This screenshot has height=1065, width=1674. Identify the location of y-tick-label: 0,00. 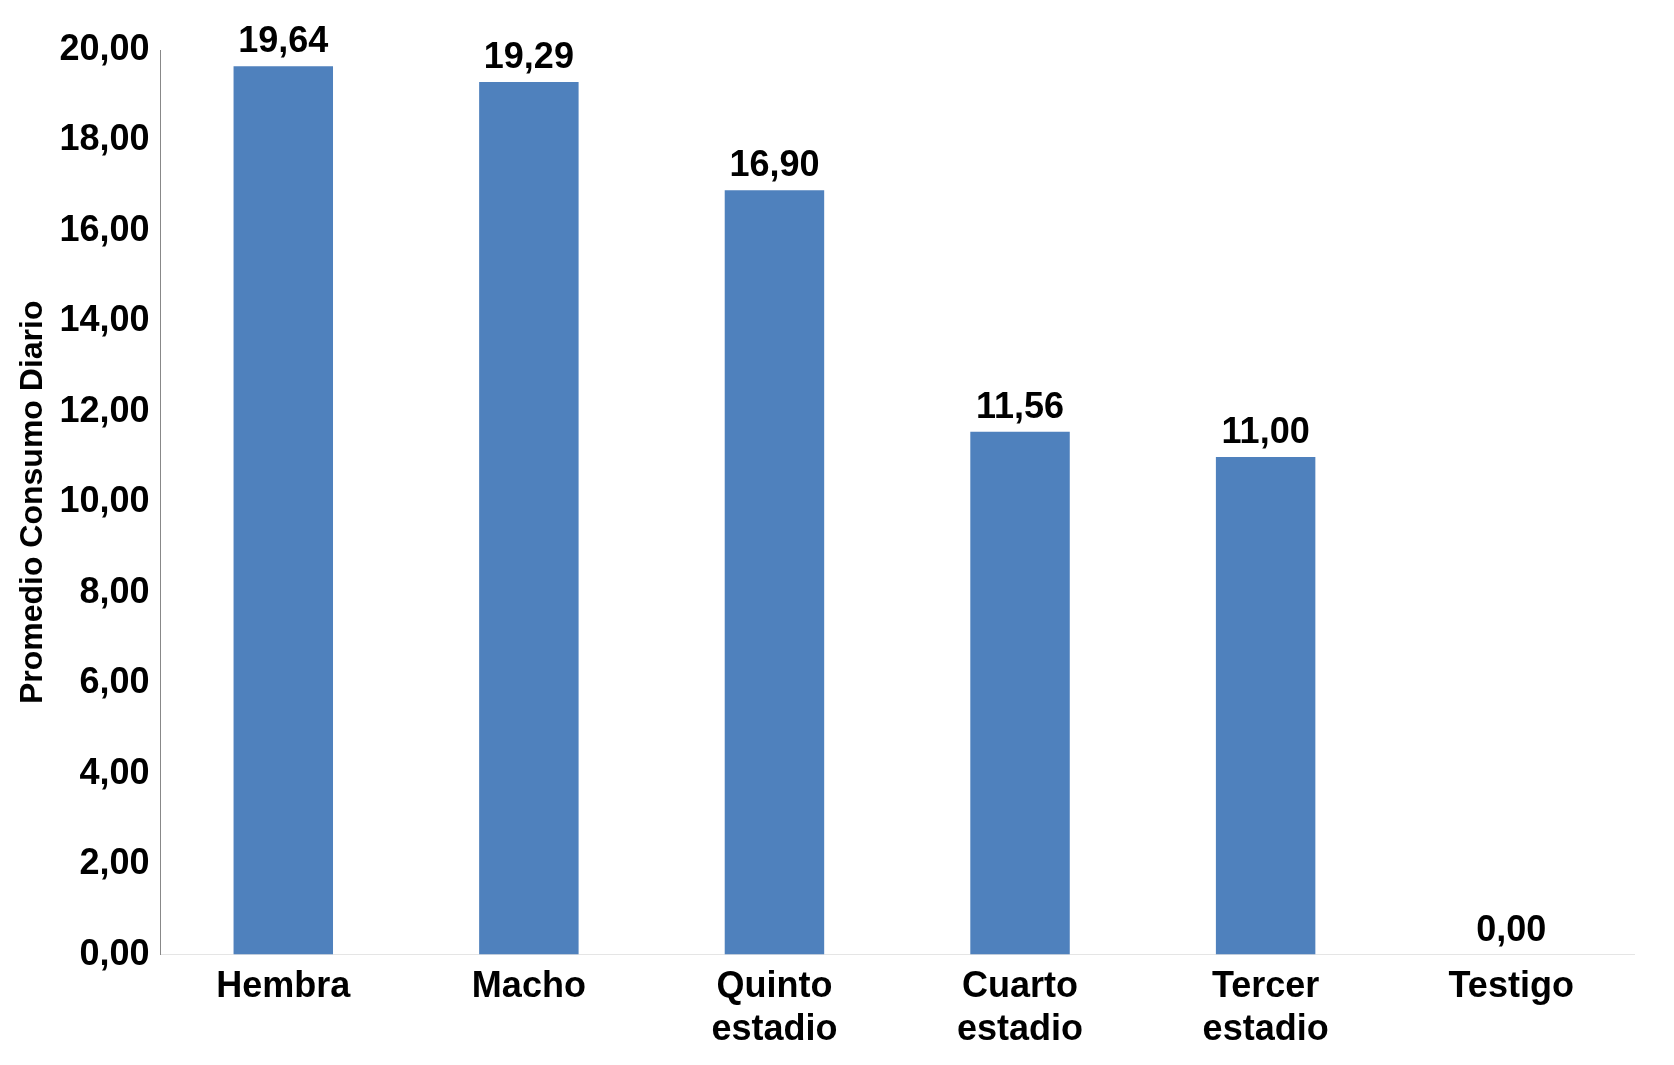
(114, 952).